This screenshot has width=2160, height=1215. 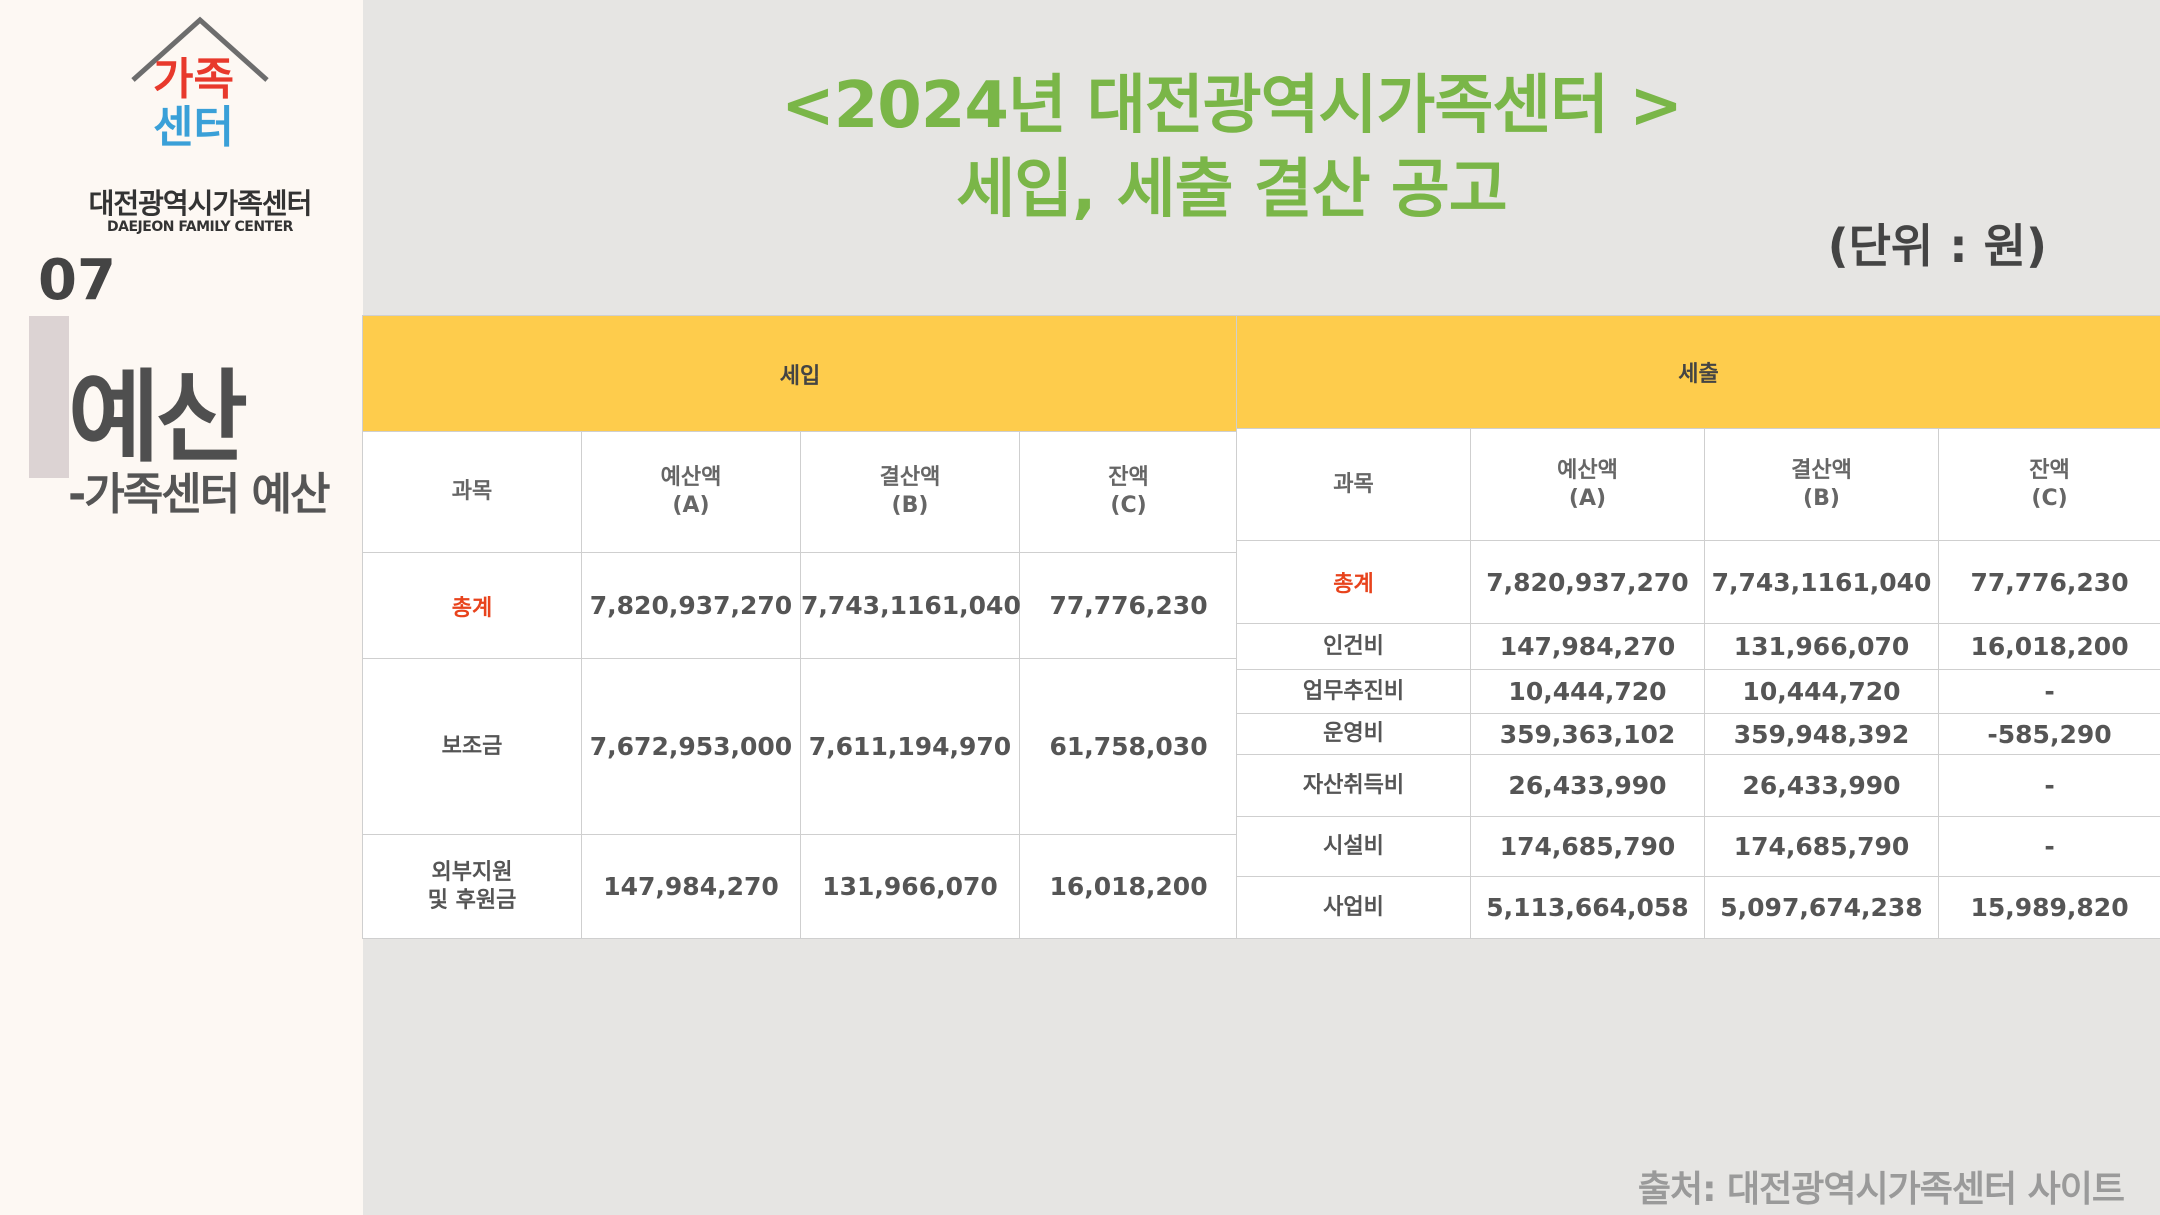 I want to click on section-number: 07, so click(x=77, y=280).